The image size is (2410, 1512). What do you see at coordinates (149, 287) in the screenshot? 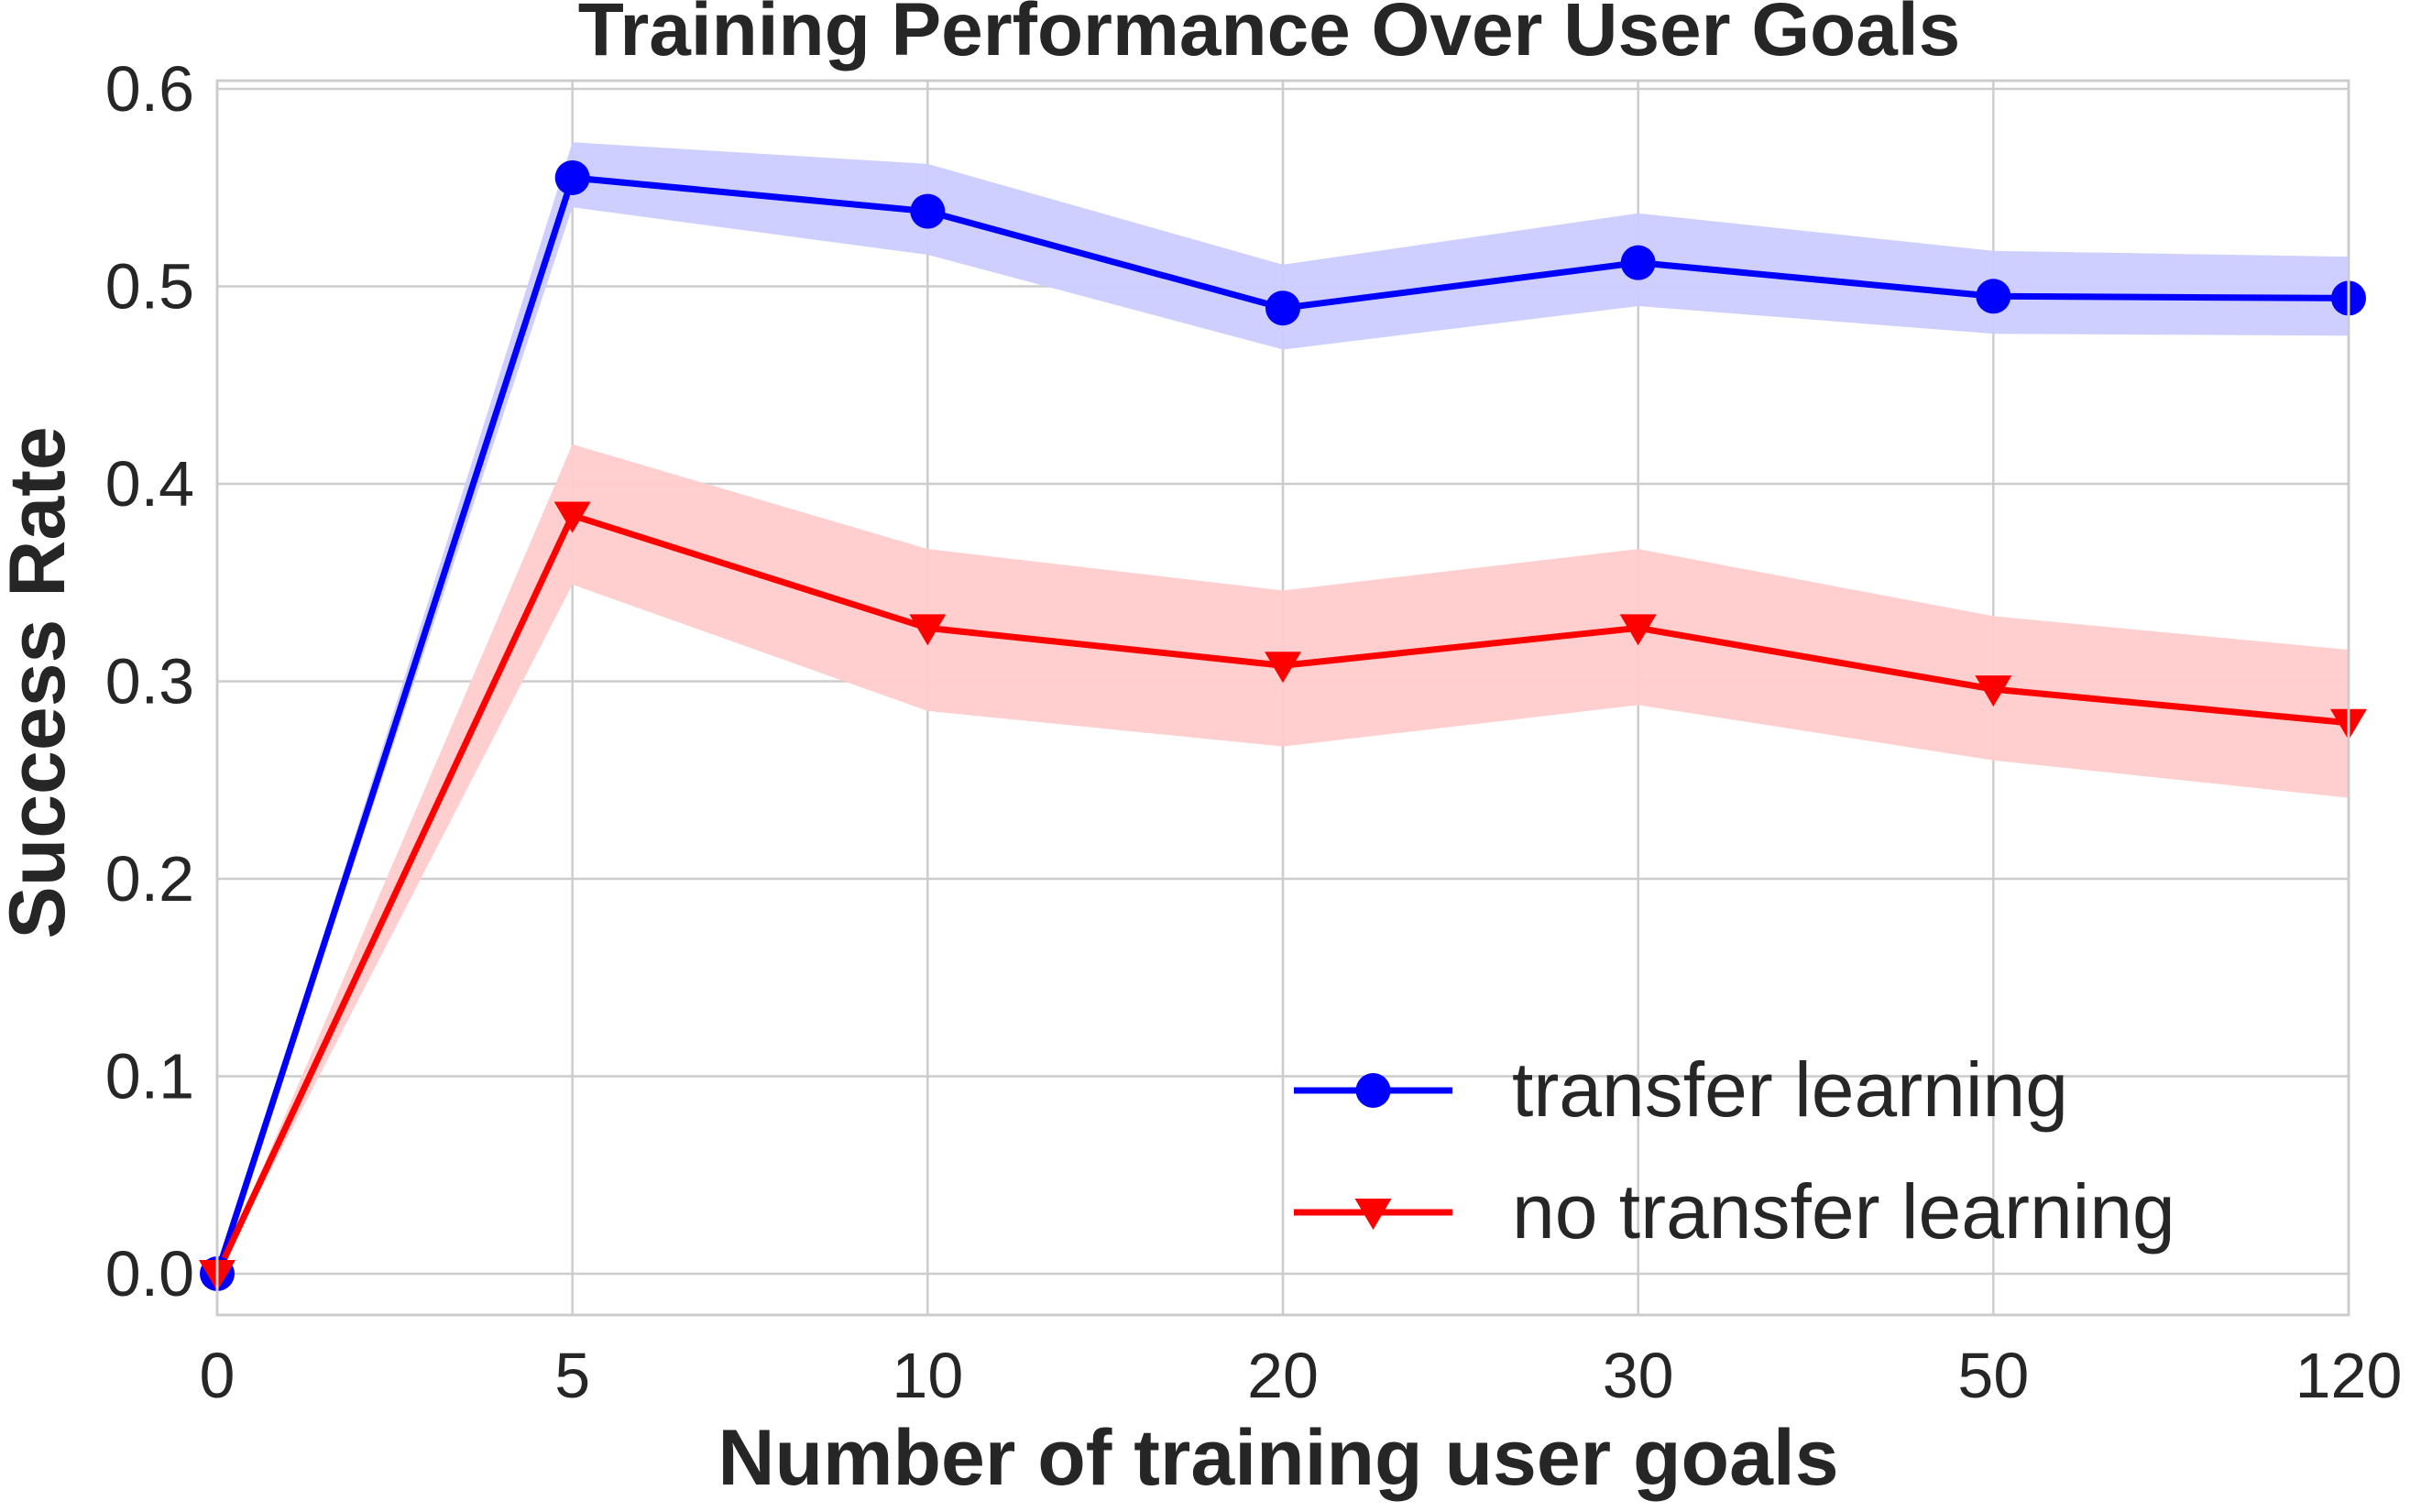
I see `y-tick-label: 0.5` at bounding box center [149, 287].